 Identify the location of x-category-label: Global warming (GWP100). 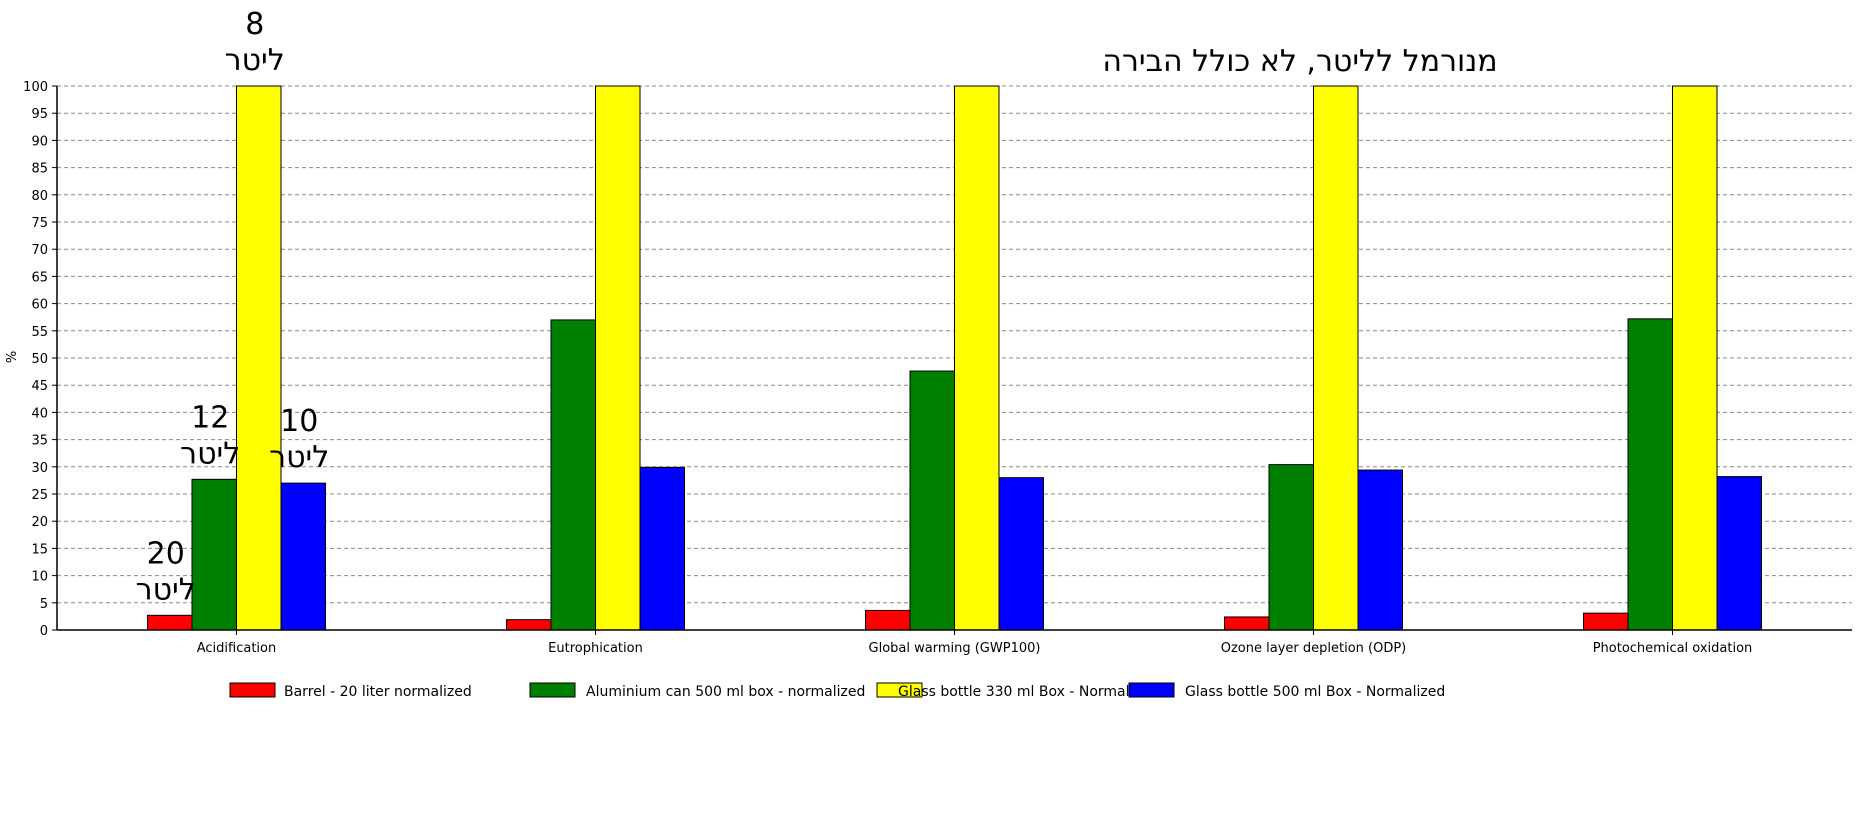
(955, 648).